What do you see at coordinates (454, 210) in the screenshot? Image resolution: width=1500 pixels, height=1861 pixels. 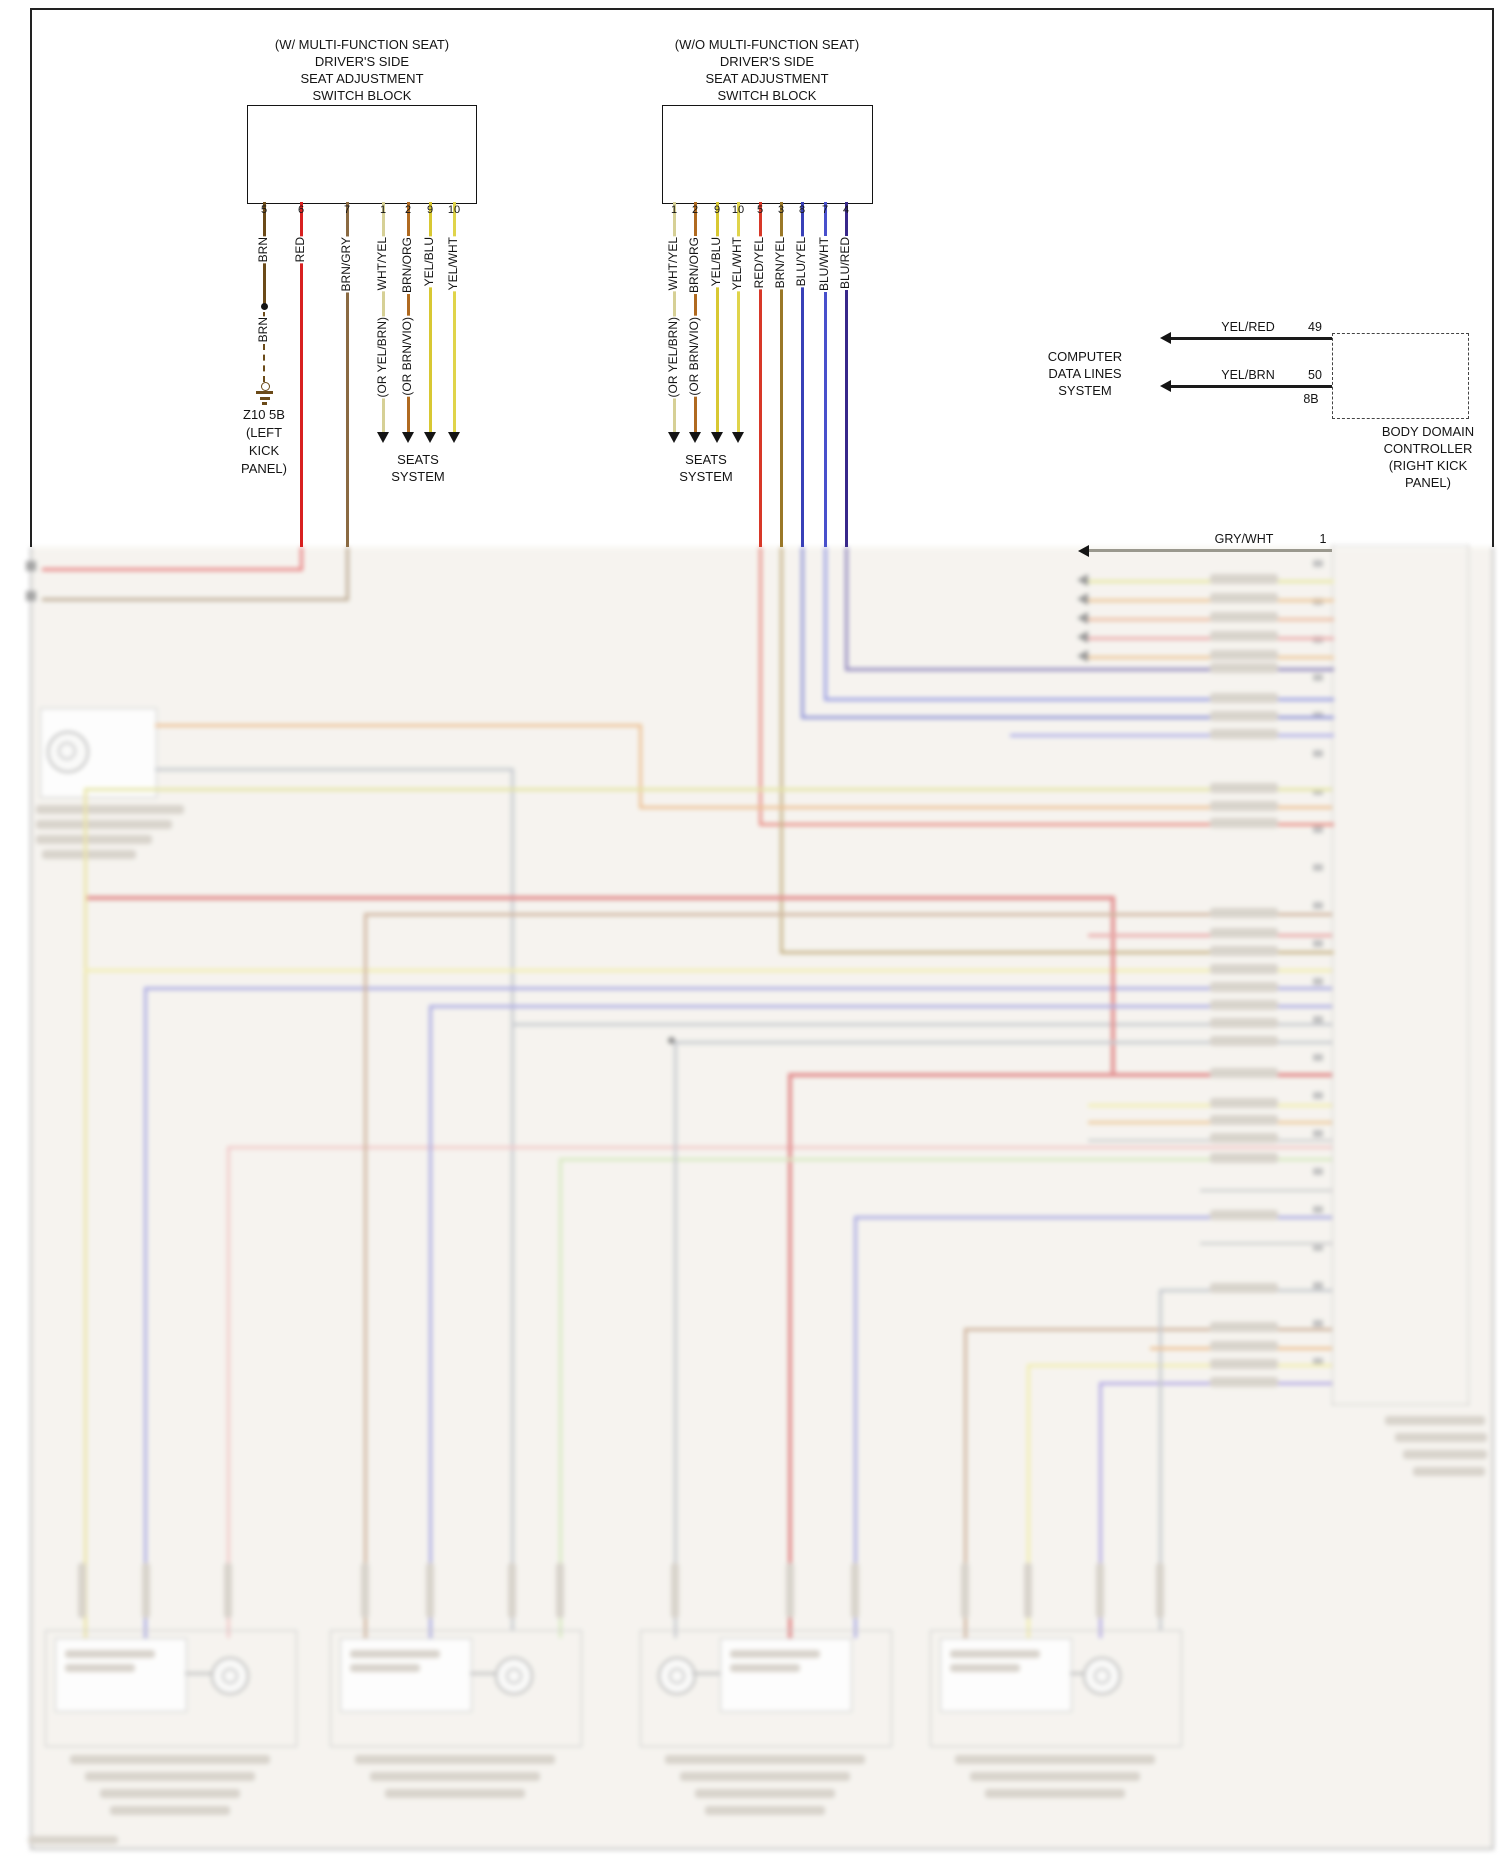 I see `pin-number: 10` at bounding box center [454, 210].